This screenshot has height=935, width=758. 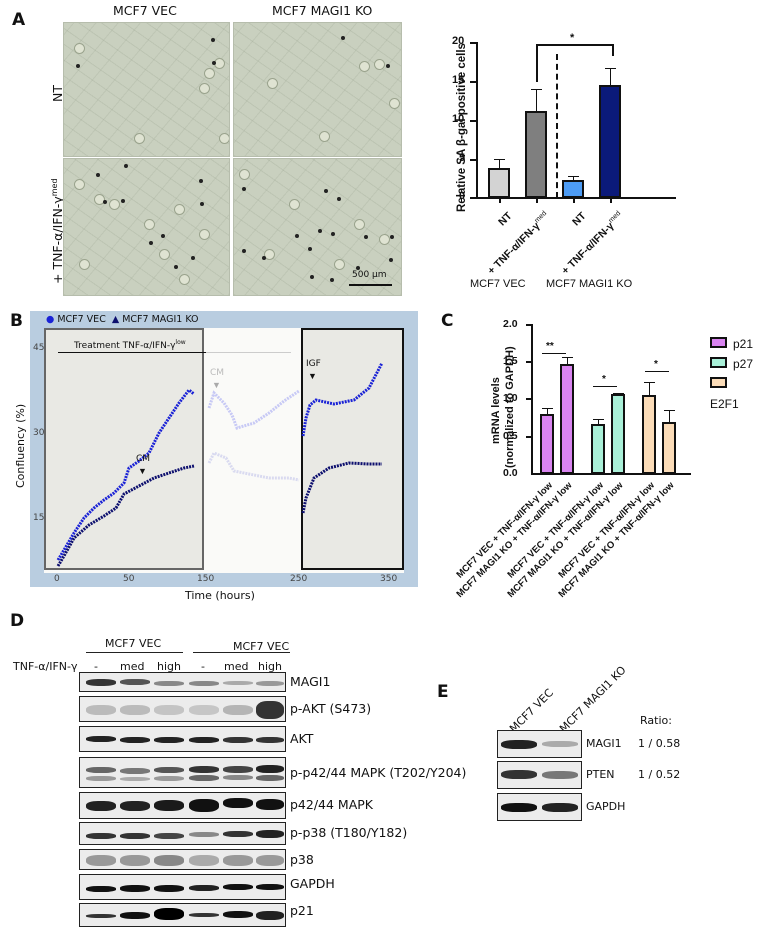 What do you see at coordinates (182, 887) in the screenshot?
I see `blot-d-gapdh` at bounding box center [182, 887].